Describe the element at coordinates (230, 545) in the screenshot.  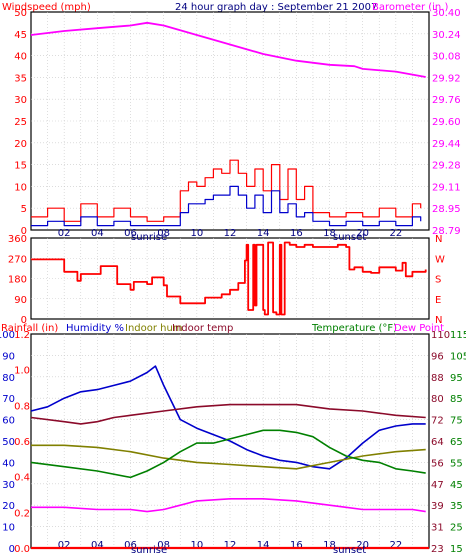
I see `x-tick-label-humidity: 12` at that location.